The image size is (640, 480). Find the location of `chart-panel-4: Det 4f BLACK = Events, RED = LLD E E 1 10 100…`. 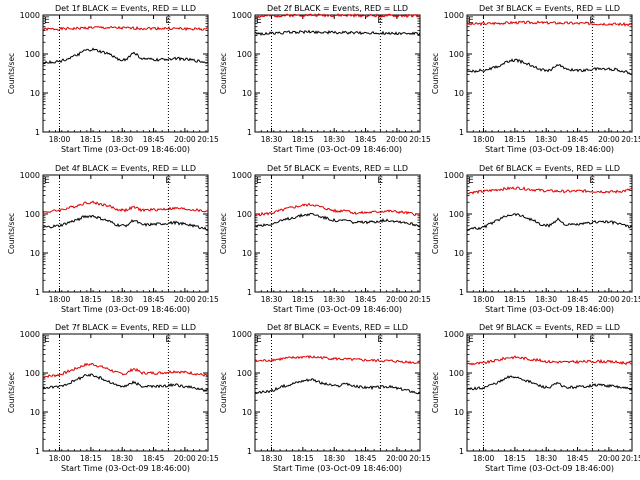

chart-panel-4: Det 4f BLACK = Events, RED = LLD E E 1 10 100… is located at coordinates (113, 239).